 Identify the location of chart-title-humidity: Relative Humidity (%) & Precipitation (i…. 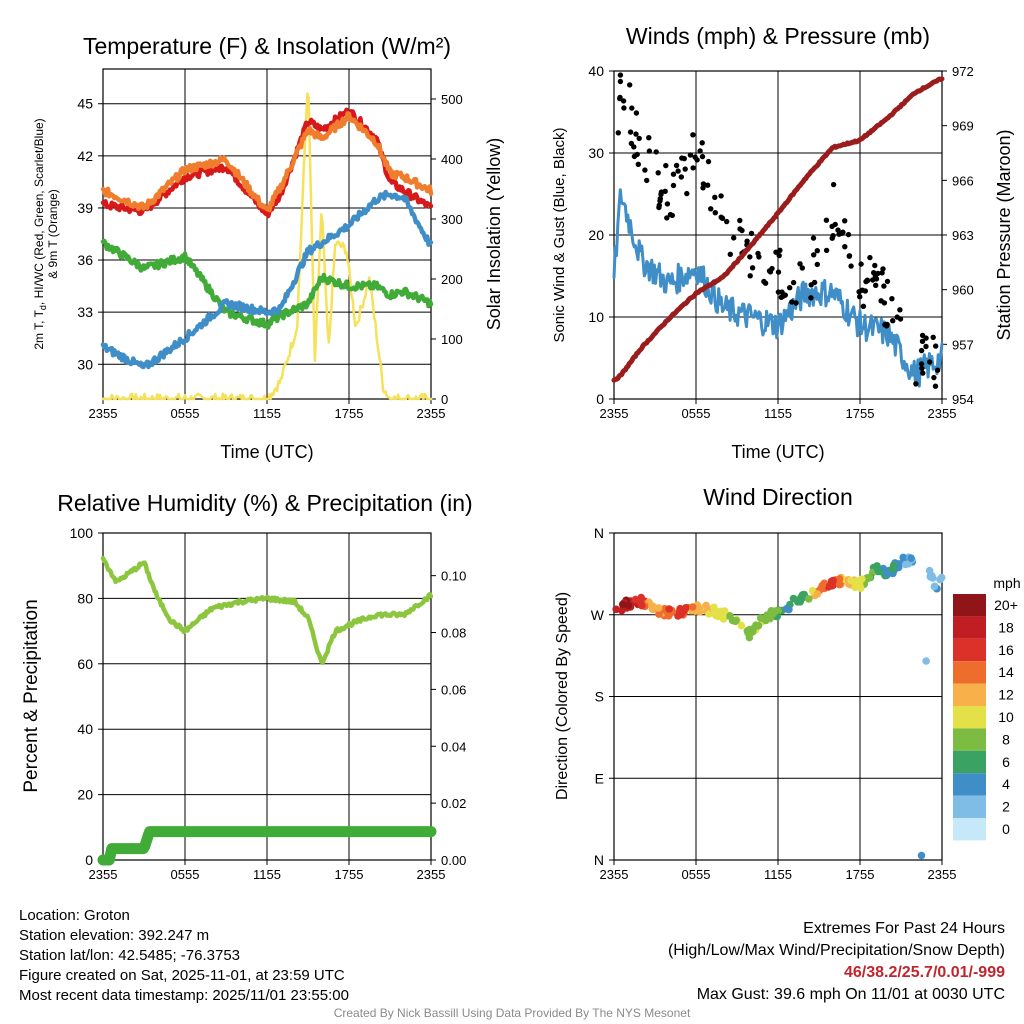
(264, 503).